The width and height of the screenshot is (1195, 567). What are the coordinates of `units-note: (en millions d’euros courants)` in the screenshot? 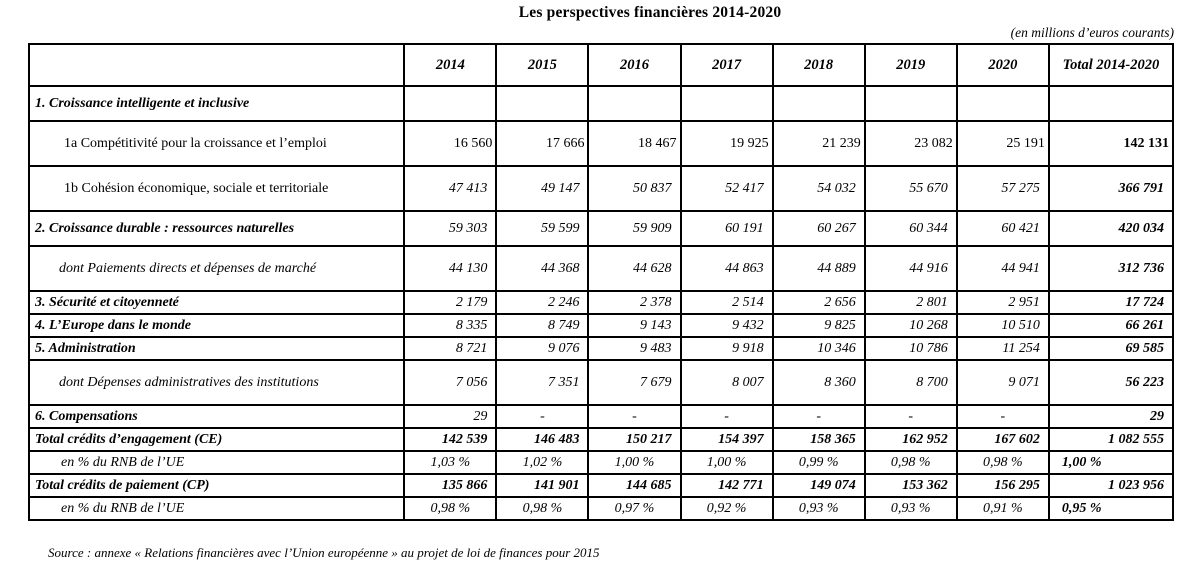 It's located at (1092, 32).